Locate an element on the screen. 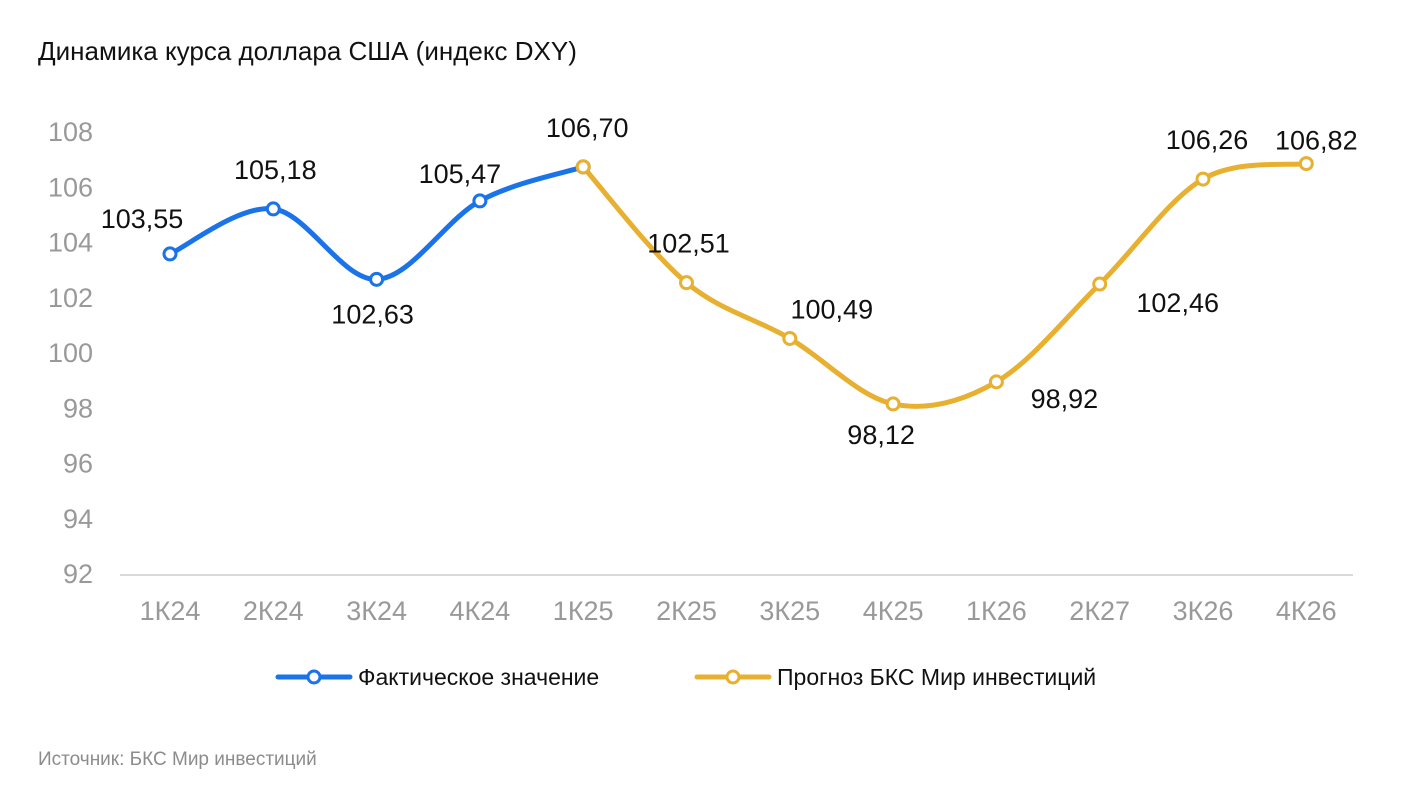  y-tick-label: 100 is located at coordinates (70, 353).